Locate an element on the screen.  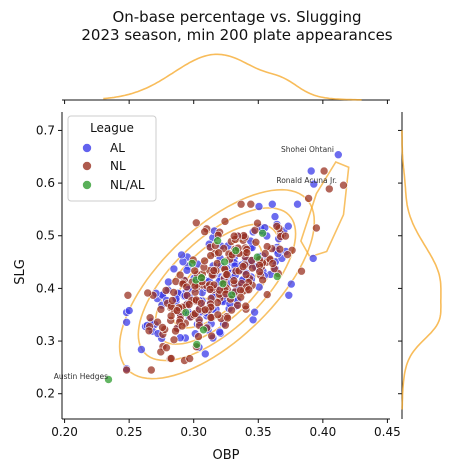
top-marginal-density is located at coordinates (226, 78).